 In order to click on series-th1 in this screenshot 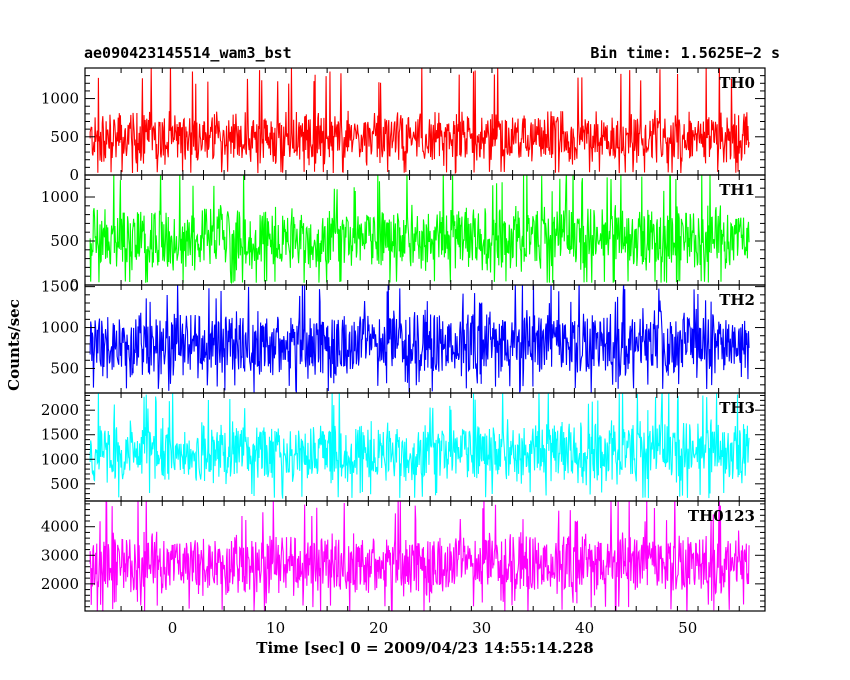, I will do `click(419, 230)`.